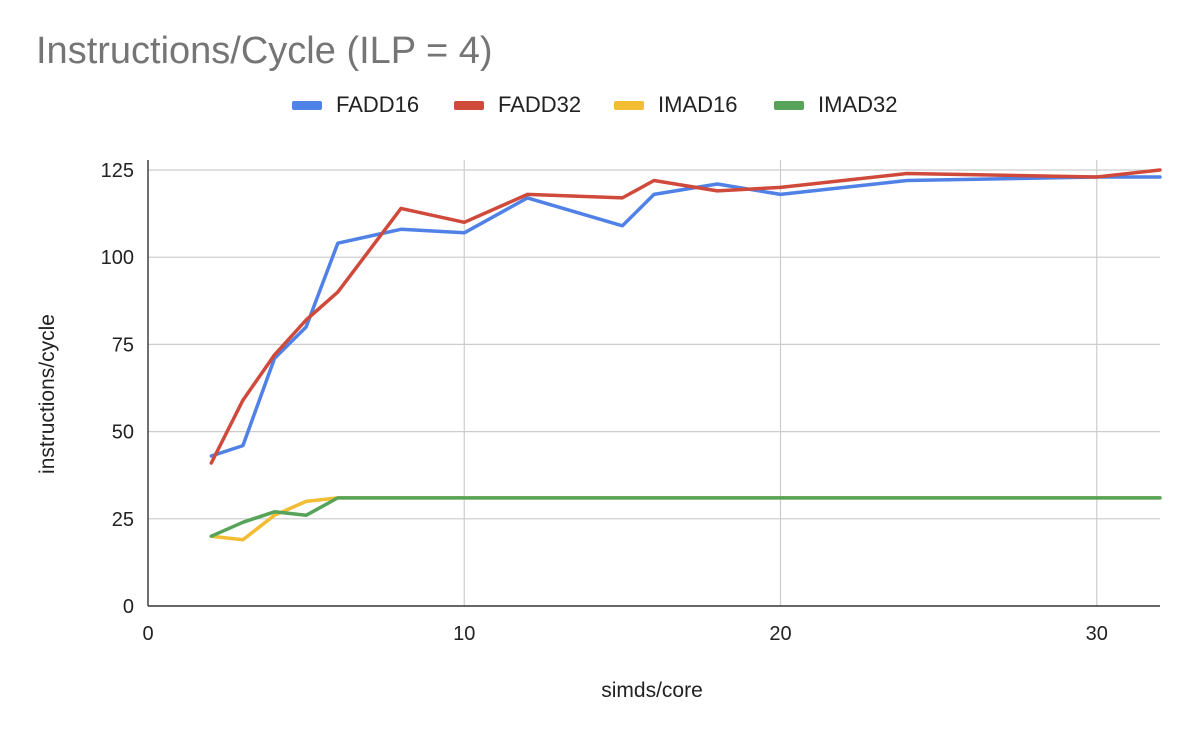 The width and height of the screenshot is (1194, 736). I want to click on y-tick-label-100: 100, so click(117, 258).